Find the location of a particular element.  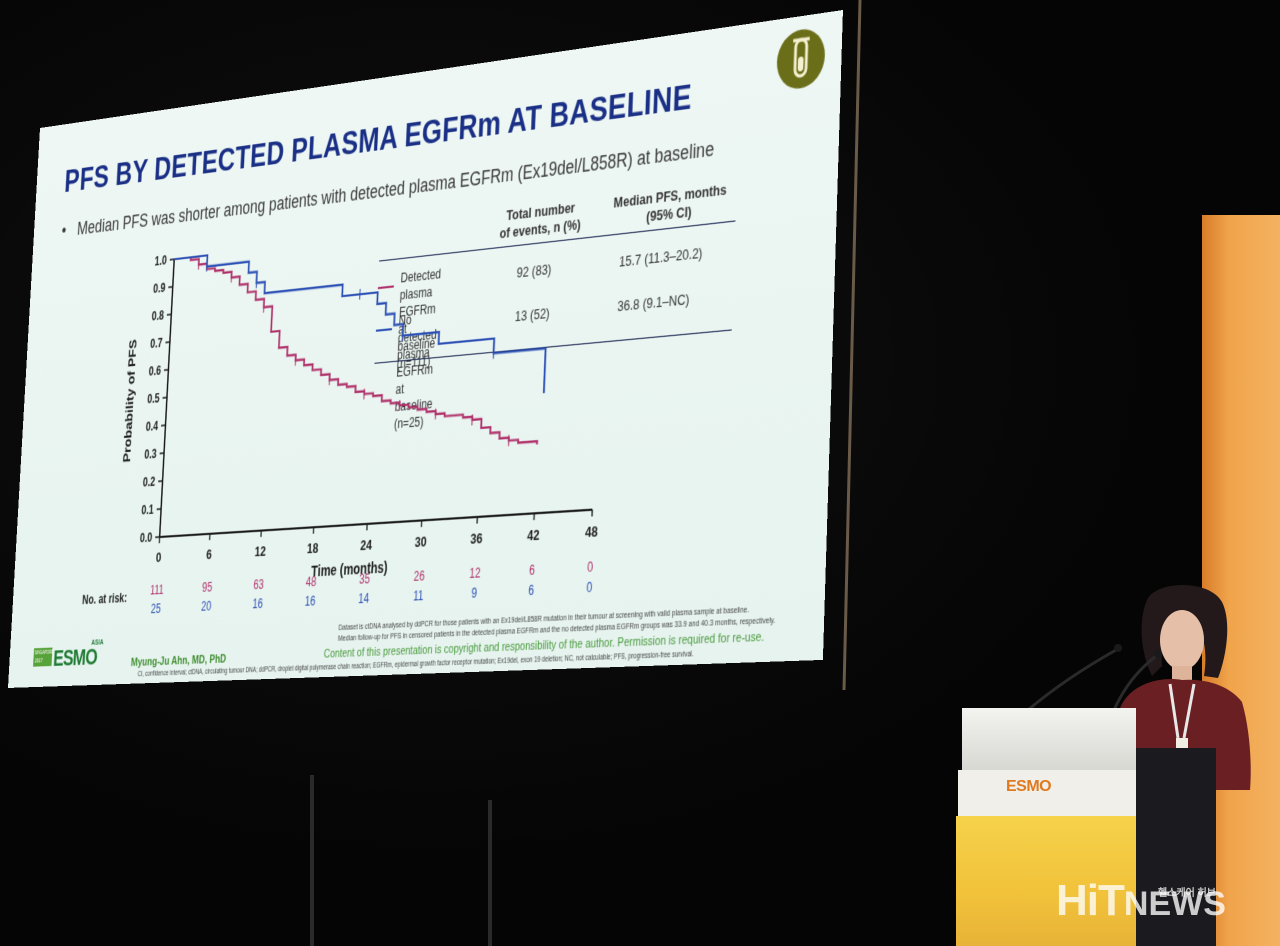

at-risk-detected-value: 48 is located at coordinates (311, 582).